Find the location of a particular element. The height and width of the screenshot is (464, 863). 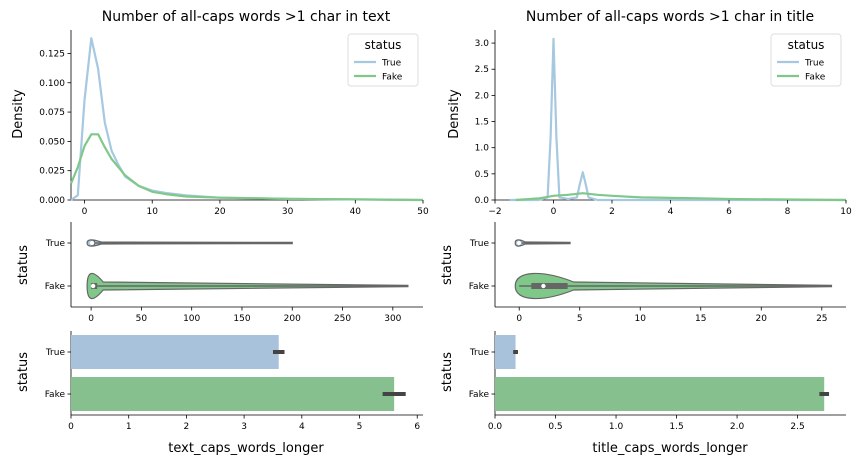

bar_text-bar-fake is located at coordinates (233, 394).